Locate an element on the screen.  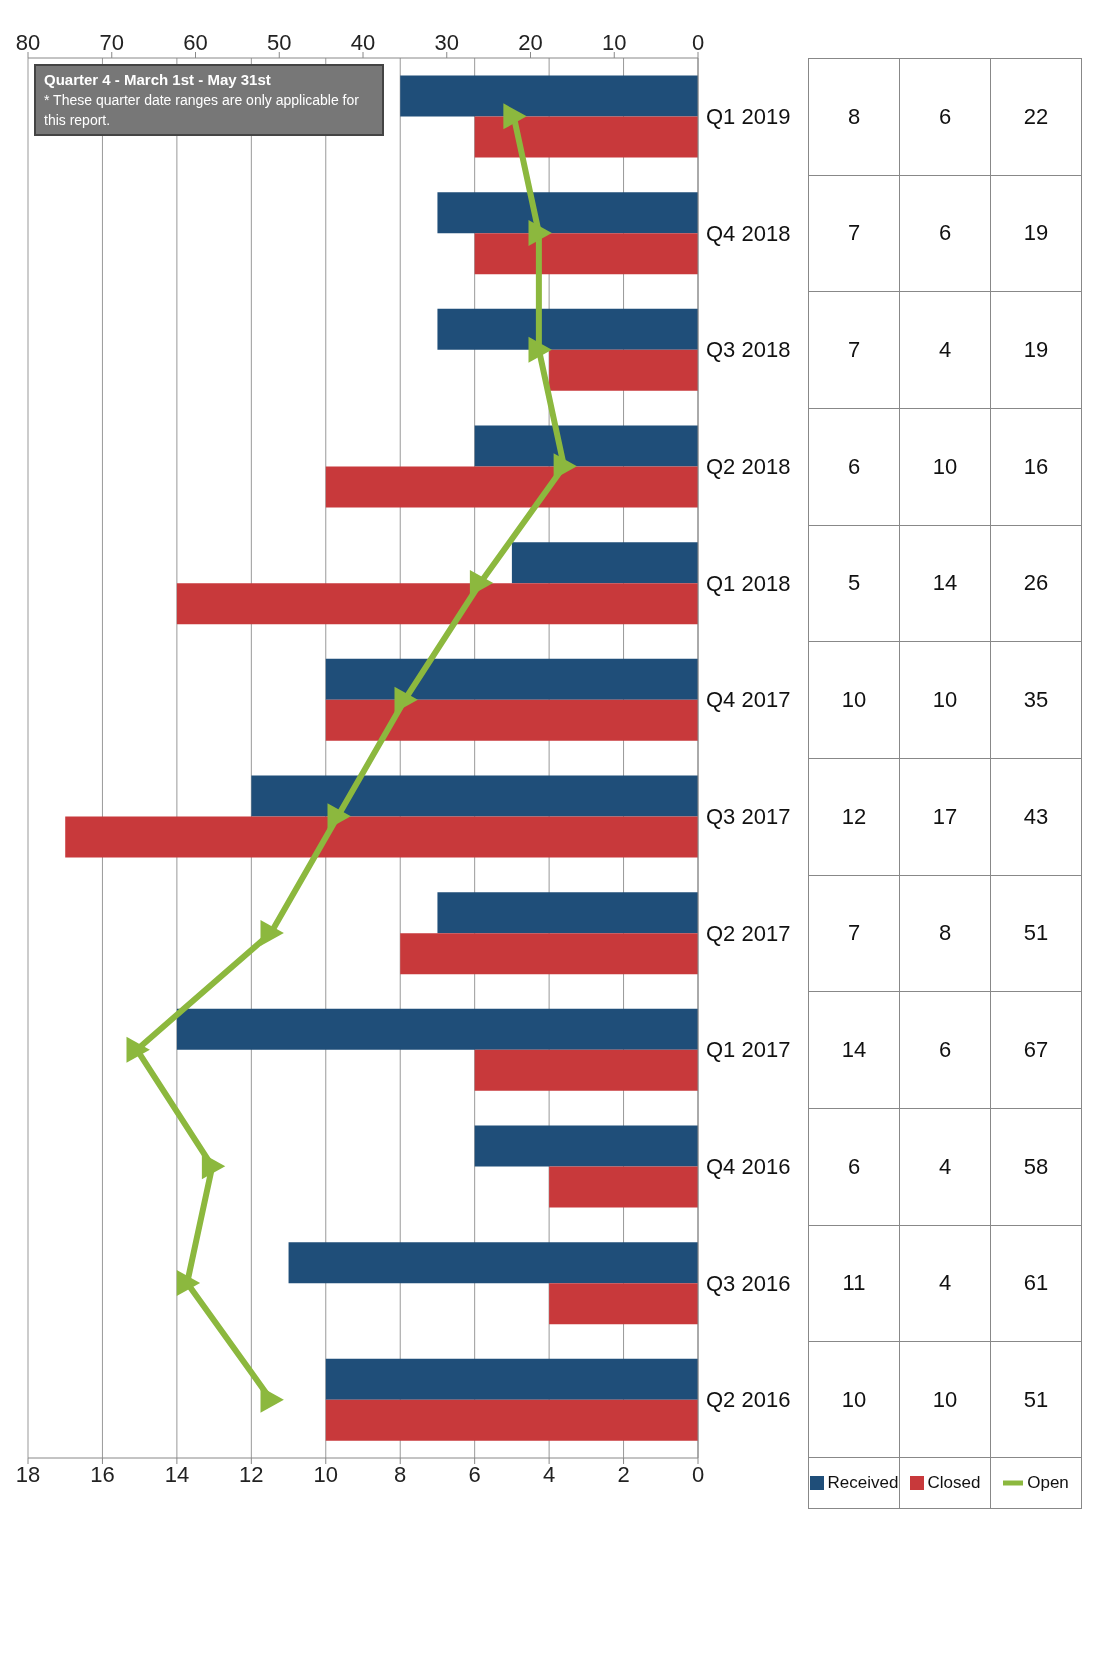
annotation: Quarter 4 - March 1st - May 31st is located at coordinates (158, 80).